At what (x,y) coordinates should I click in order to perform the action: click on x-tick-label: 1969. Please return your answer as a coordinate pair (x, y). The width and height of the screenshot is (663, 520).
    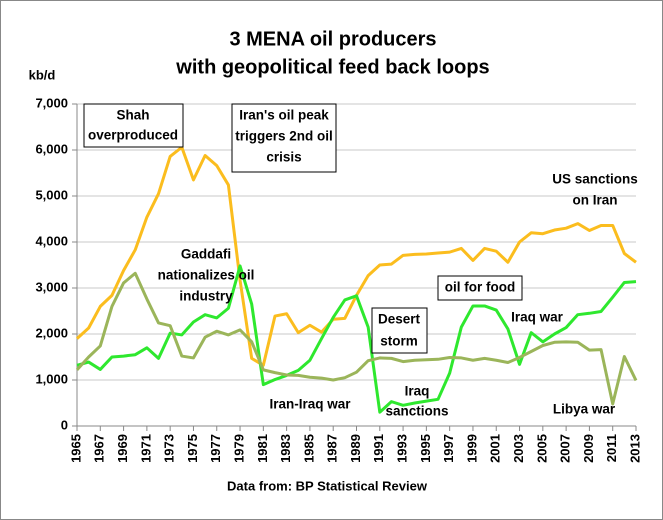
    Looking at the image, I should click on (122, 448).